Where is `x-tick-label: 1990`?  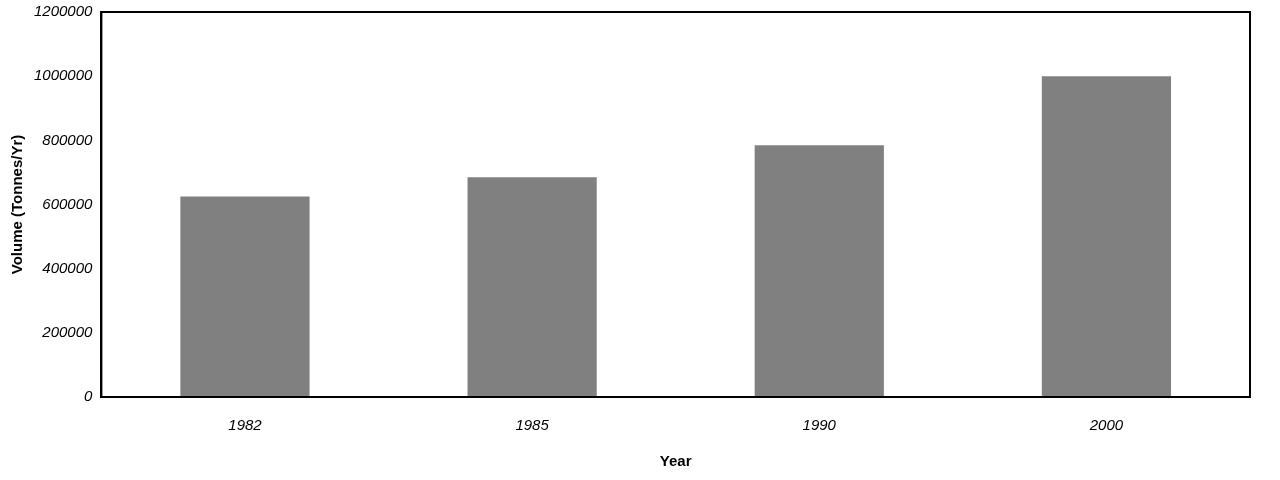 x-tick-label: 1990 is located at coordinates (819, 425).